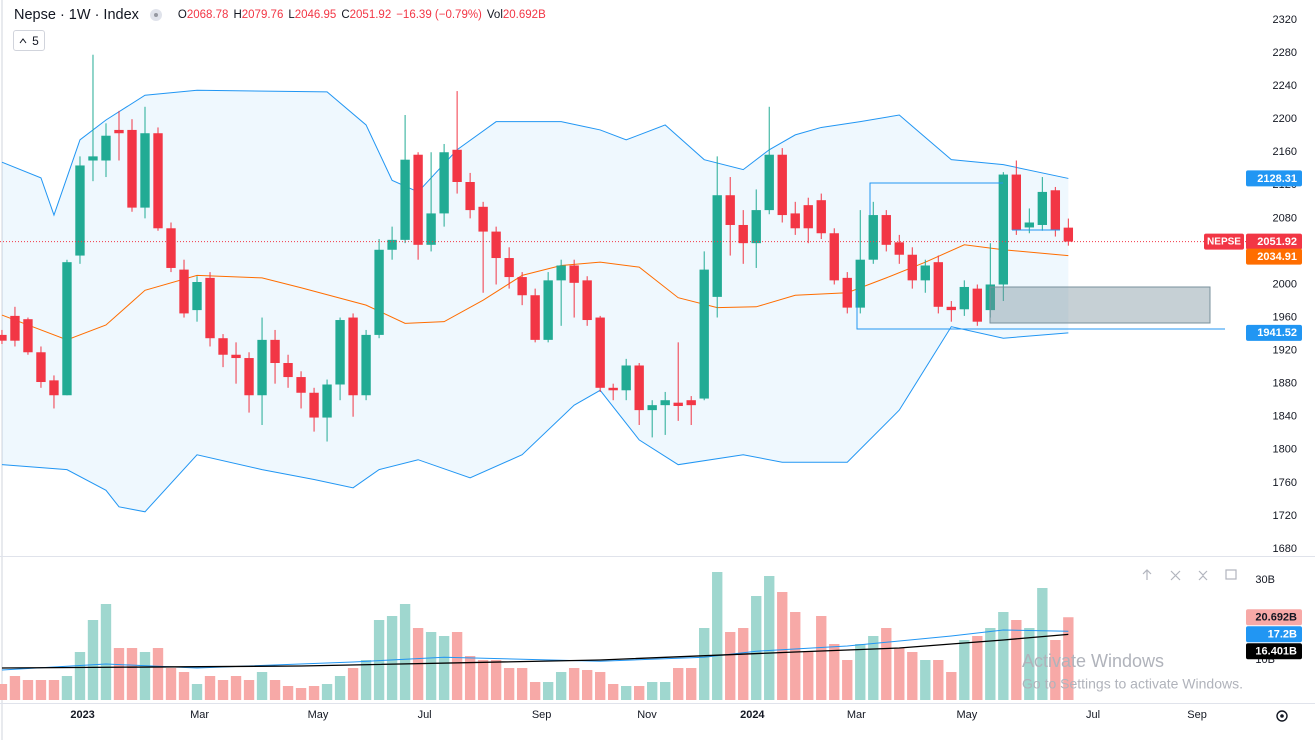 Image resolution: width=1315 pixels, height=740 pixels. Describe the element at coordinates (1285, 483) in the screenshot. I see `y-tick-label: 1760` at that location.